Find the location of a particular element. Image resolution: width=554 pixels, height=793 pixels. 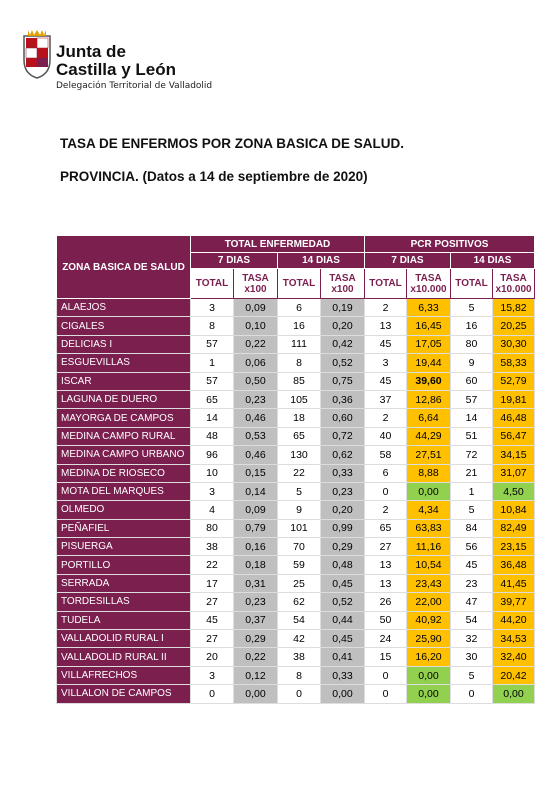

cell: 15 is located at coordinates (385, 657).